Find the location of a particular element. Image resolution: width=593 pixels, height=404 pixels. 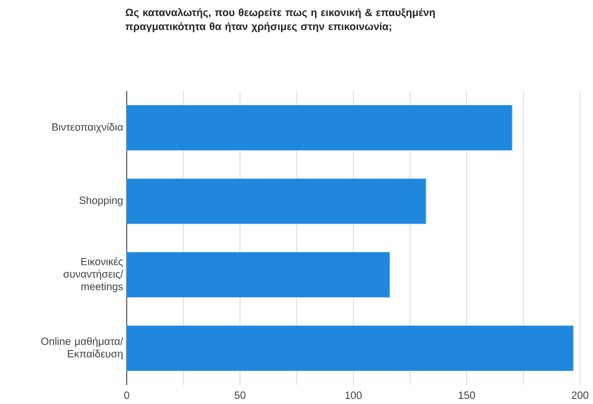

chart-title: Ως καταναλωτής, που θεωρείτε πως η εικονική & επαυξημένη πραγματικότητα θα ήταν χρήσιμες στην επικοινωνία; is located at coordinates (280, 20).